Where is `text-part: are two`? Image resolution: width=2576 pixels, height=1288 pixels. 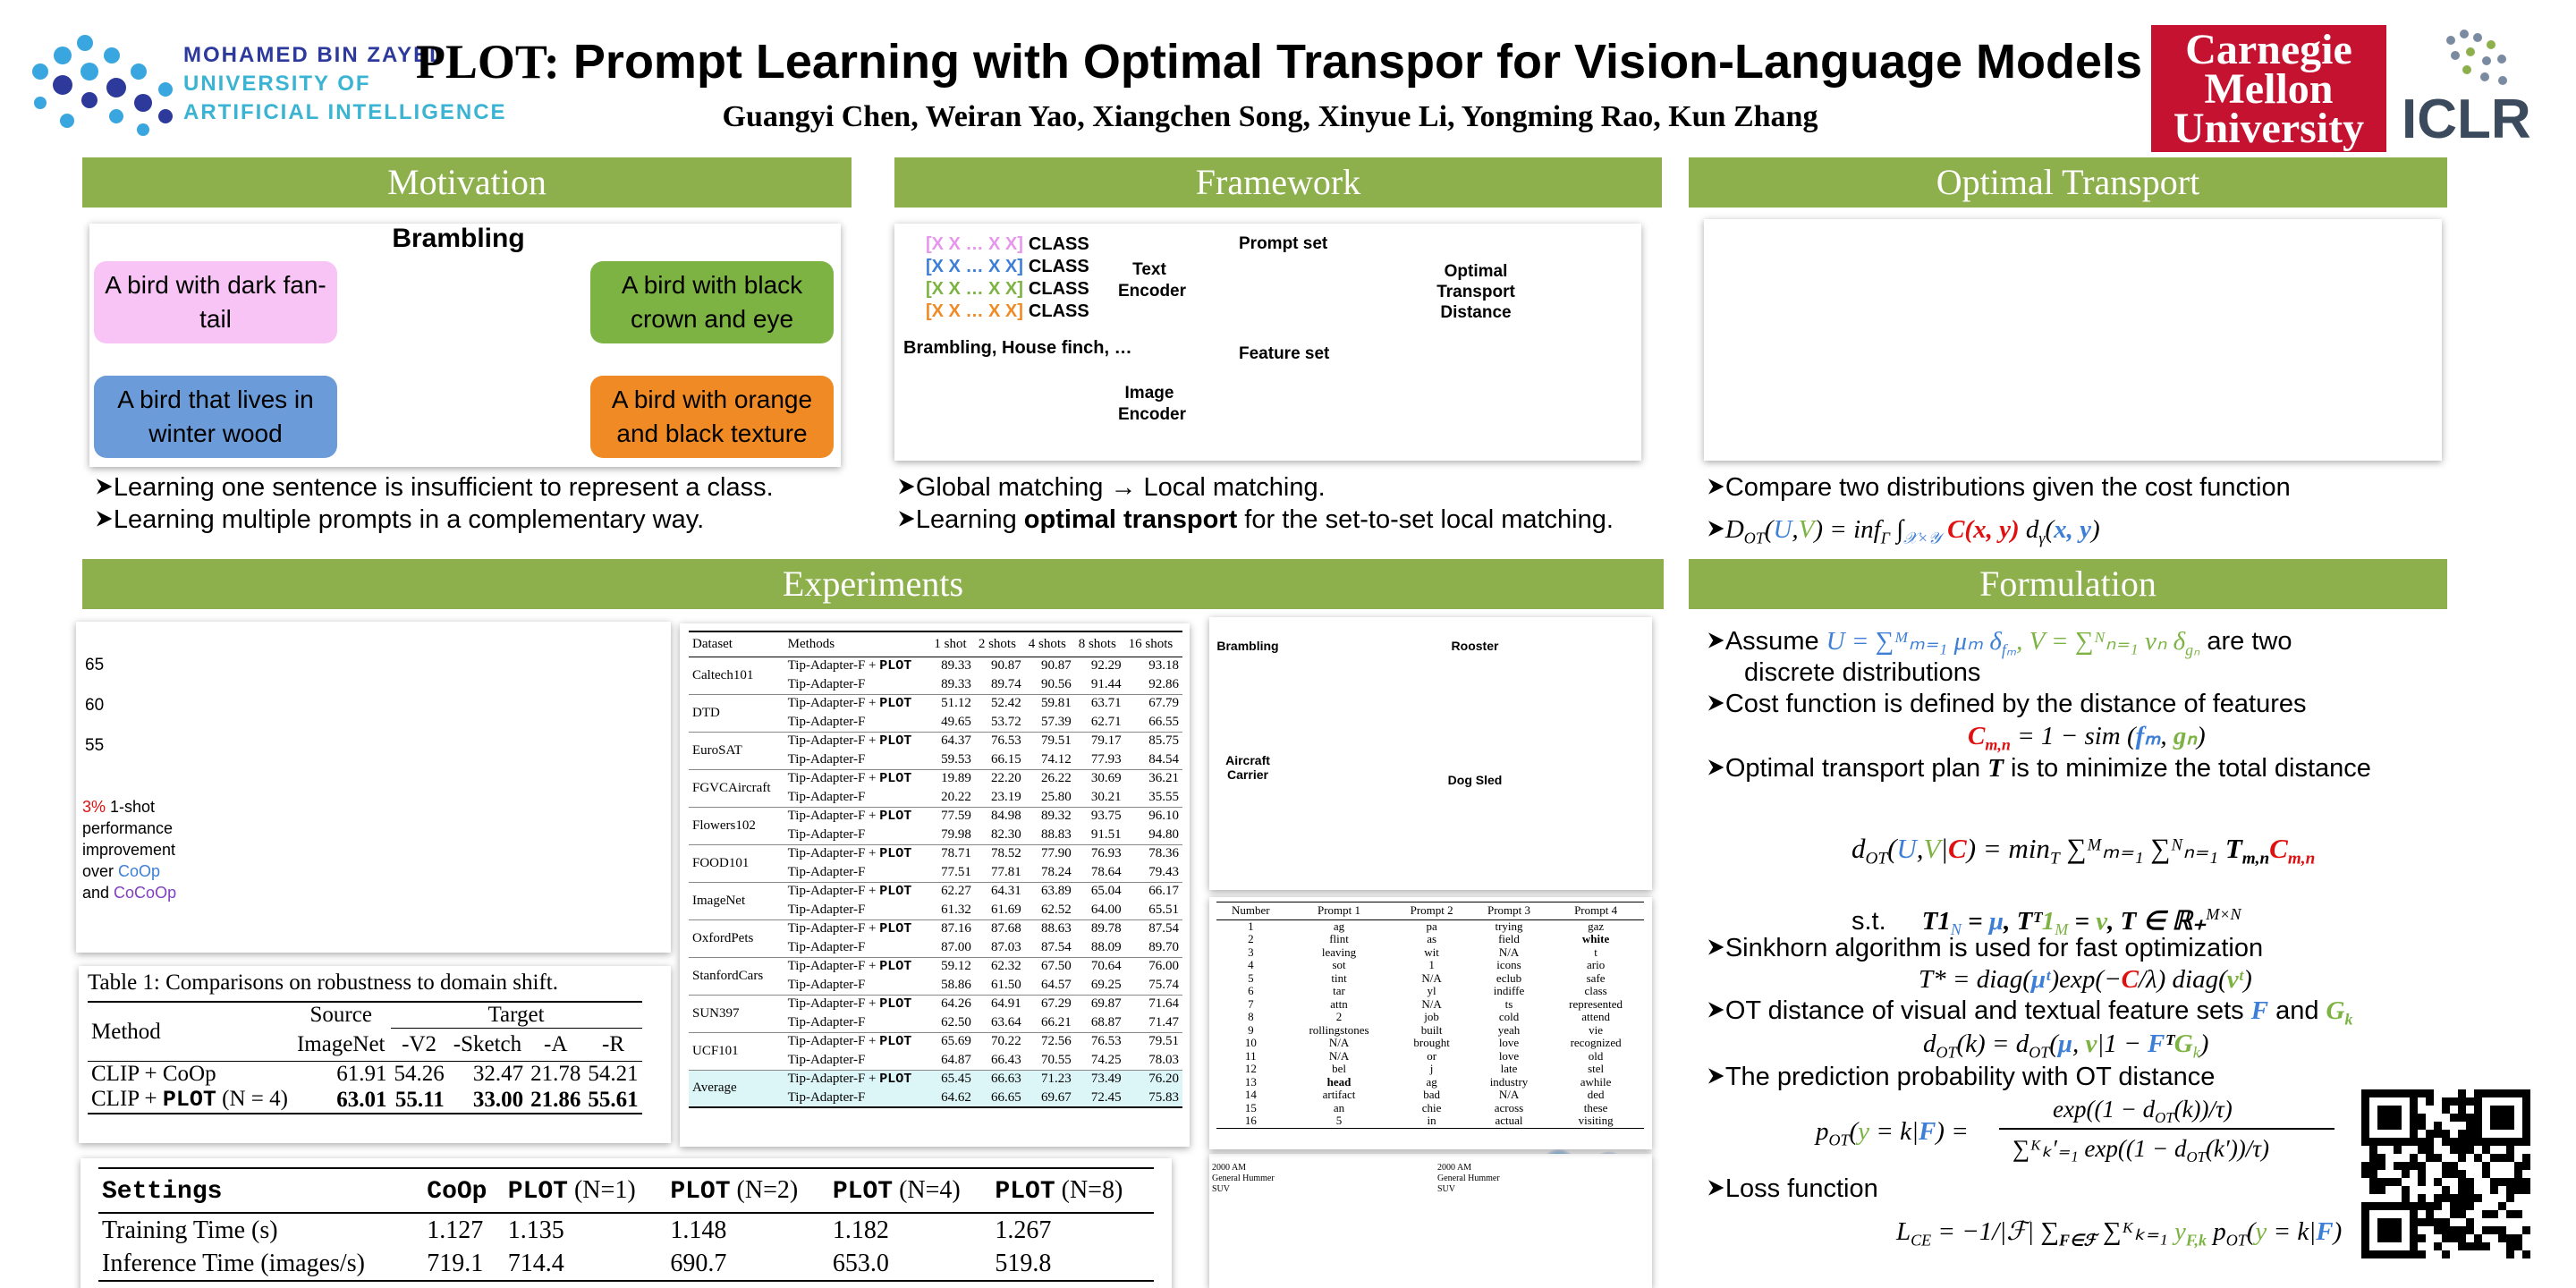 text-part: are two is located at coordinates (2245, 641).